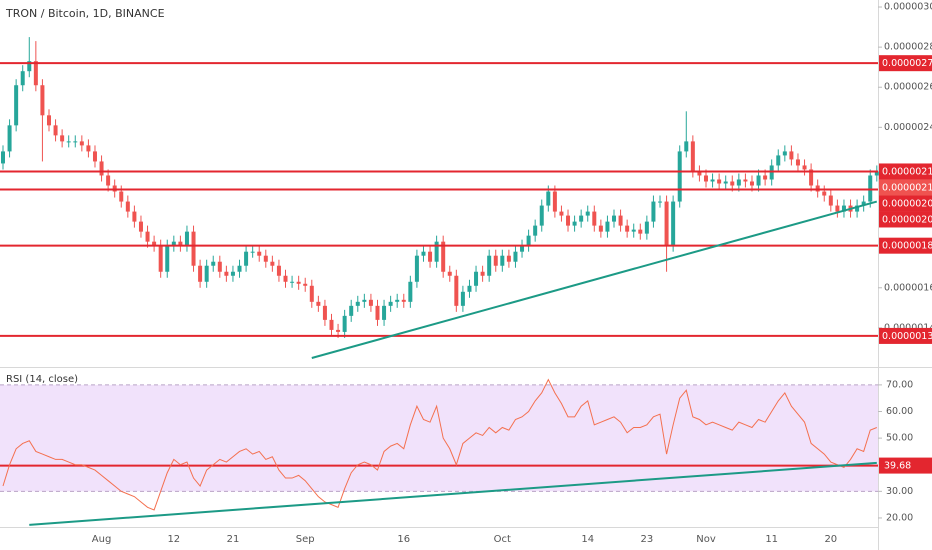 The height and width of the screenshot is (550, 932). I want to click on x-tick-label: Sep, so click(305, 539).